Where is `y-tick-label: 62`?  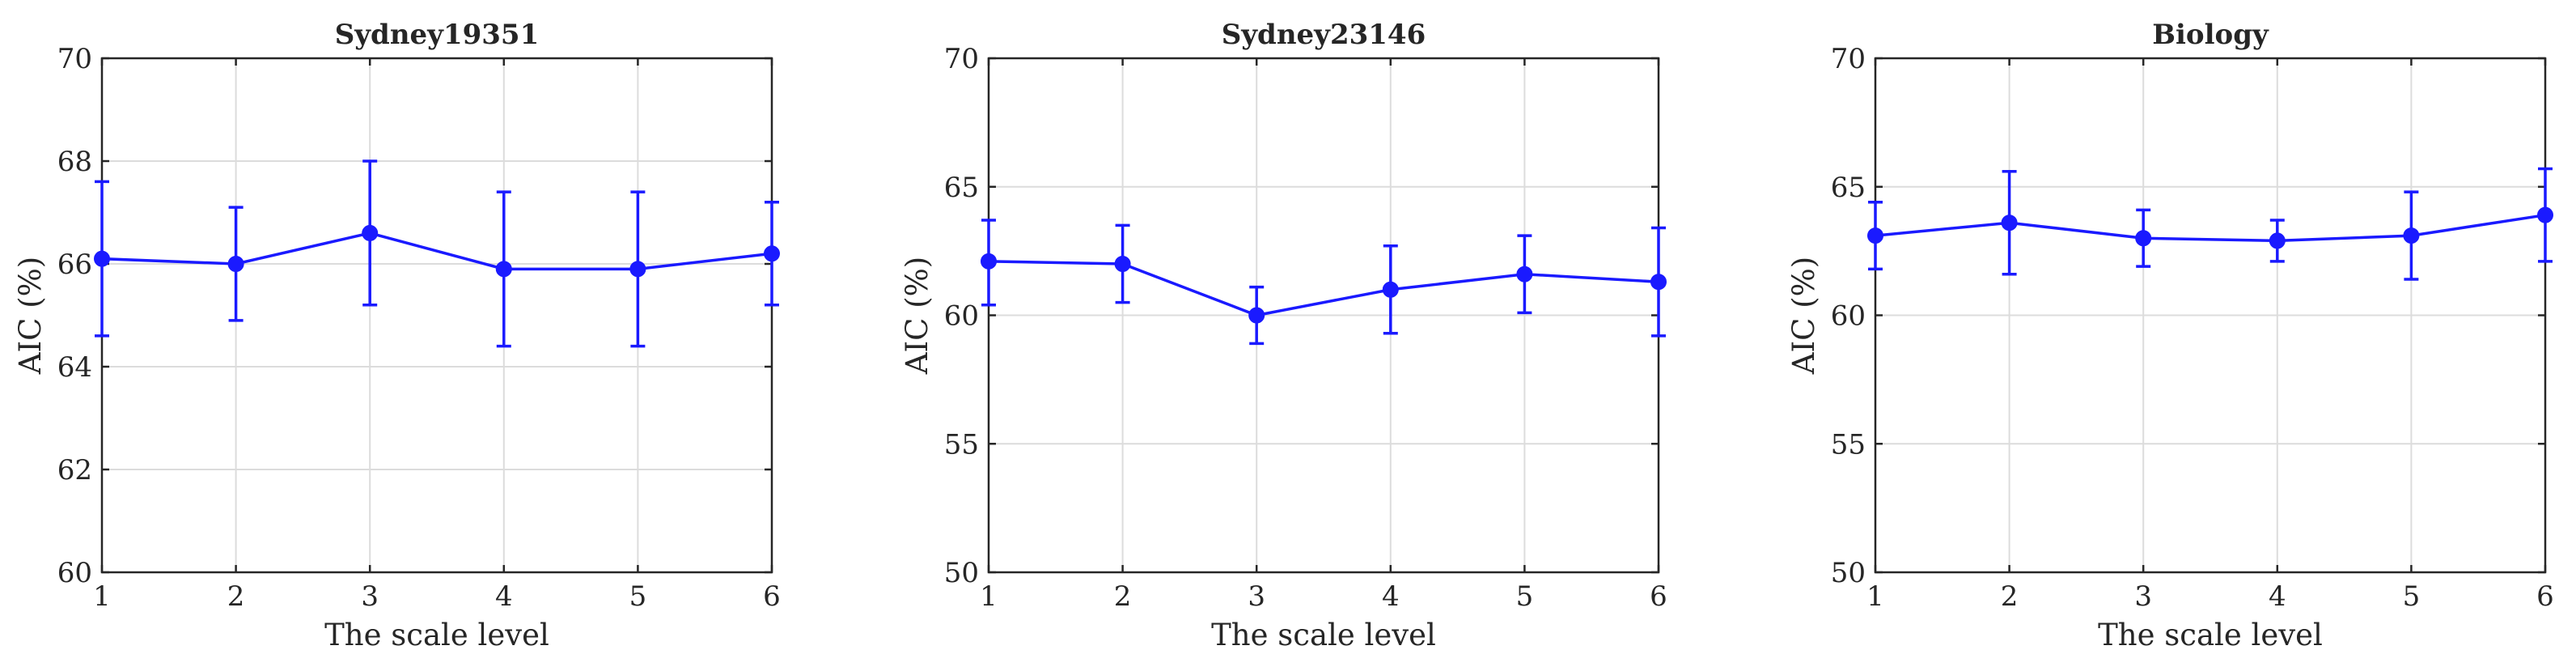
y-tick-label: 62 is located at coordinates (74, 470).